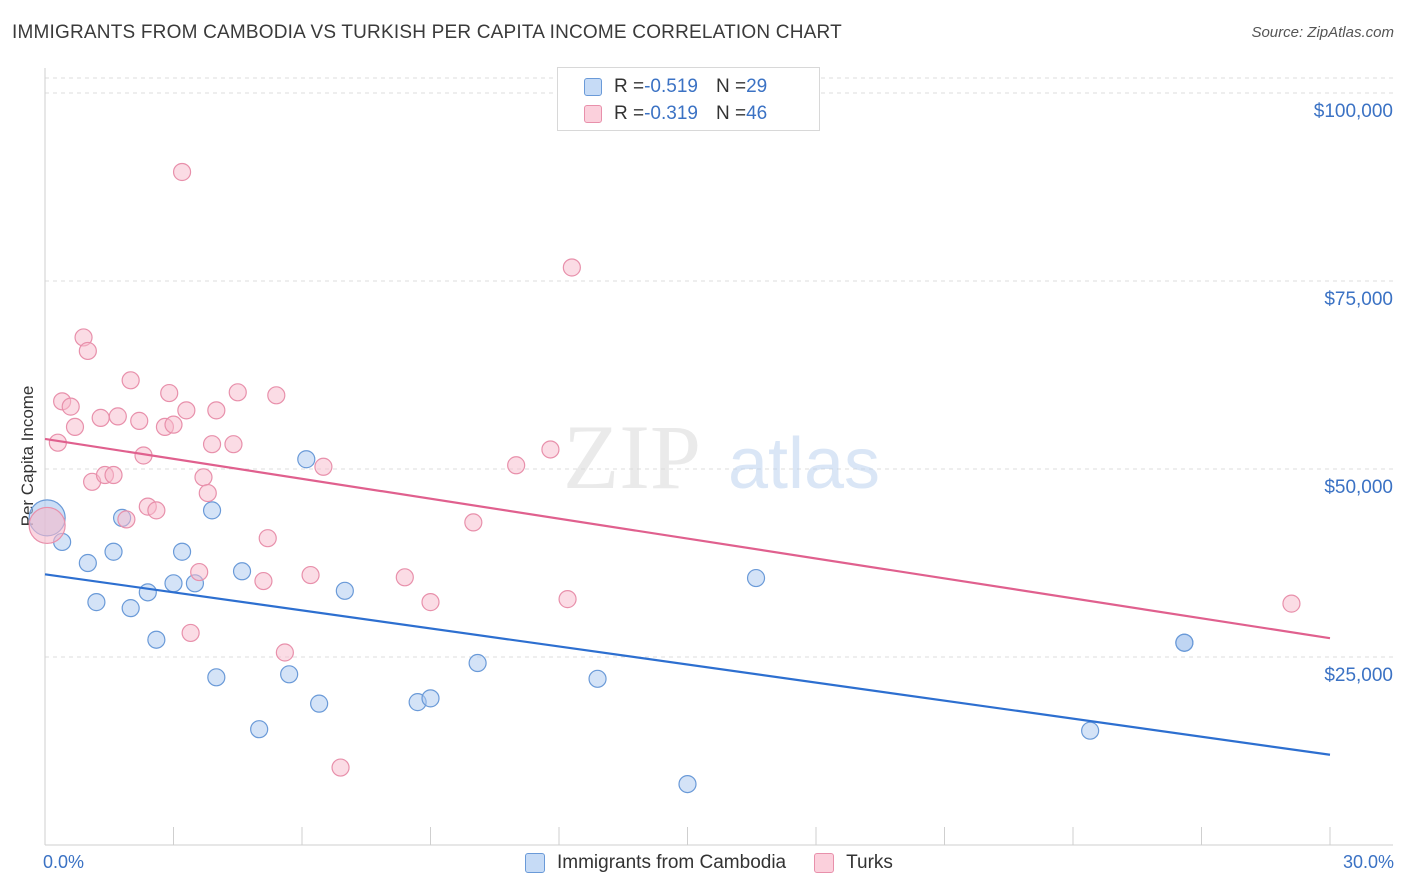  What do you see at coordinates (869, 862) in the screenshot?
I see `legend-label: Turks` at bounding box center [869, 862].